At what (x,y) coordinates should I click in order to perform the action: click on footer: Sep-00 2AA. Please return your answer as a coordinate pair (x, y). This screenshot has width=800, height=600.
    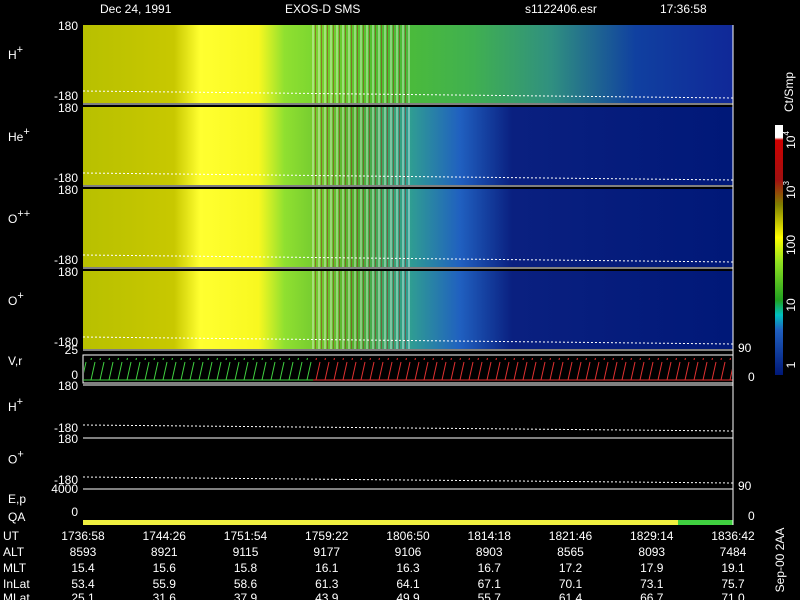
    Looking at the image, I should click on (780, 560).